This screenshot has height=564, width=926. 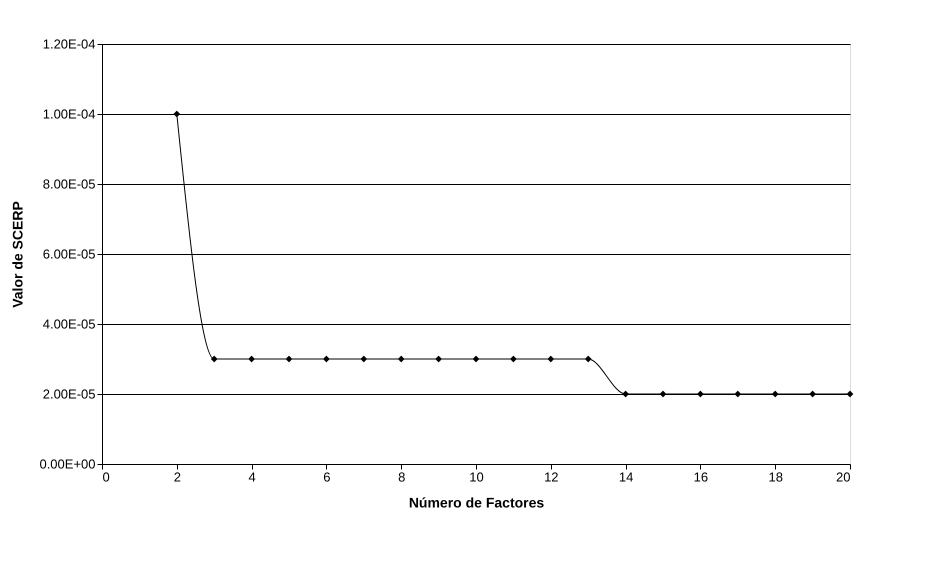 What do you see at coordinates (69, 184) in the screenshot?
I see `y-tick-label: 8.00E-05` at bounding box center [69, 184].